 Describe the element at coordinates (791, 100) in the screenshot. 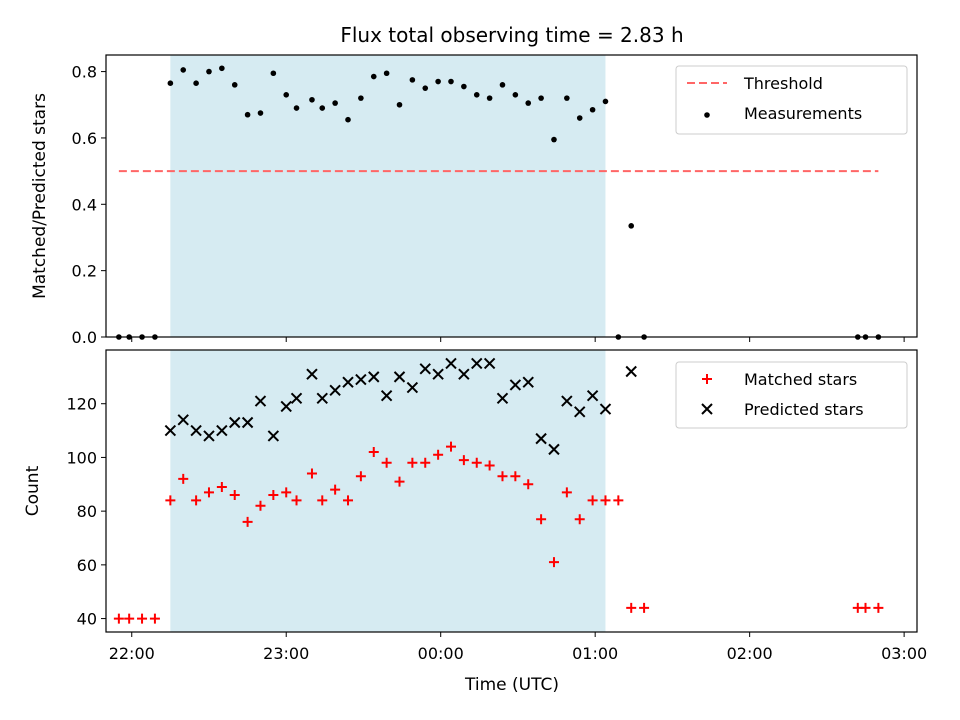

I see `legend: Threshold Measurements` at that location.